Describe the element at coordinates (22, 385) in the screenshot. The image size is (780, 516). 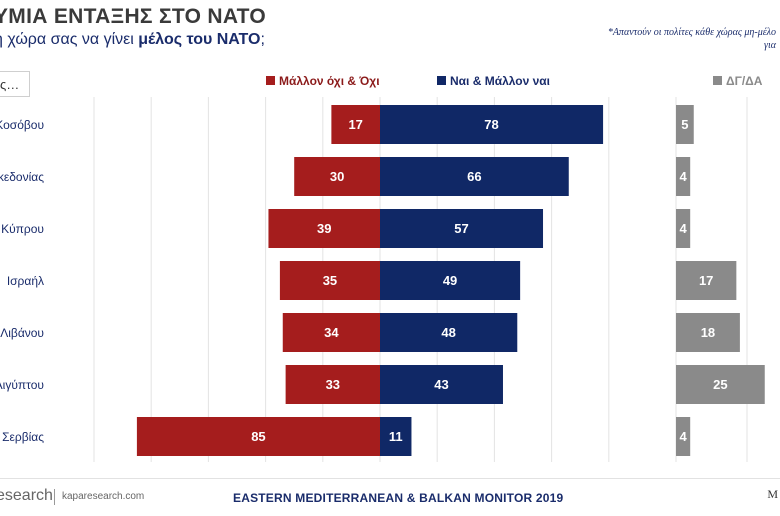
I see `category-label: Αιγύπτου` at that location.